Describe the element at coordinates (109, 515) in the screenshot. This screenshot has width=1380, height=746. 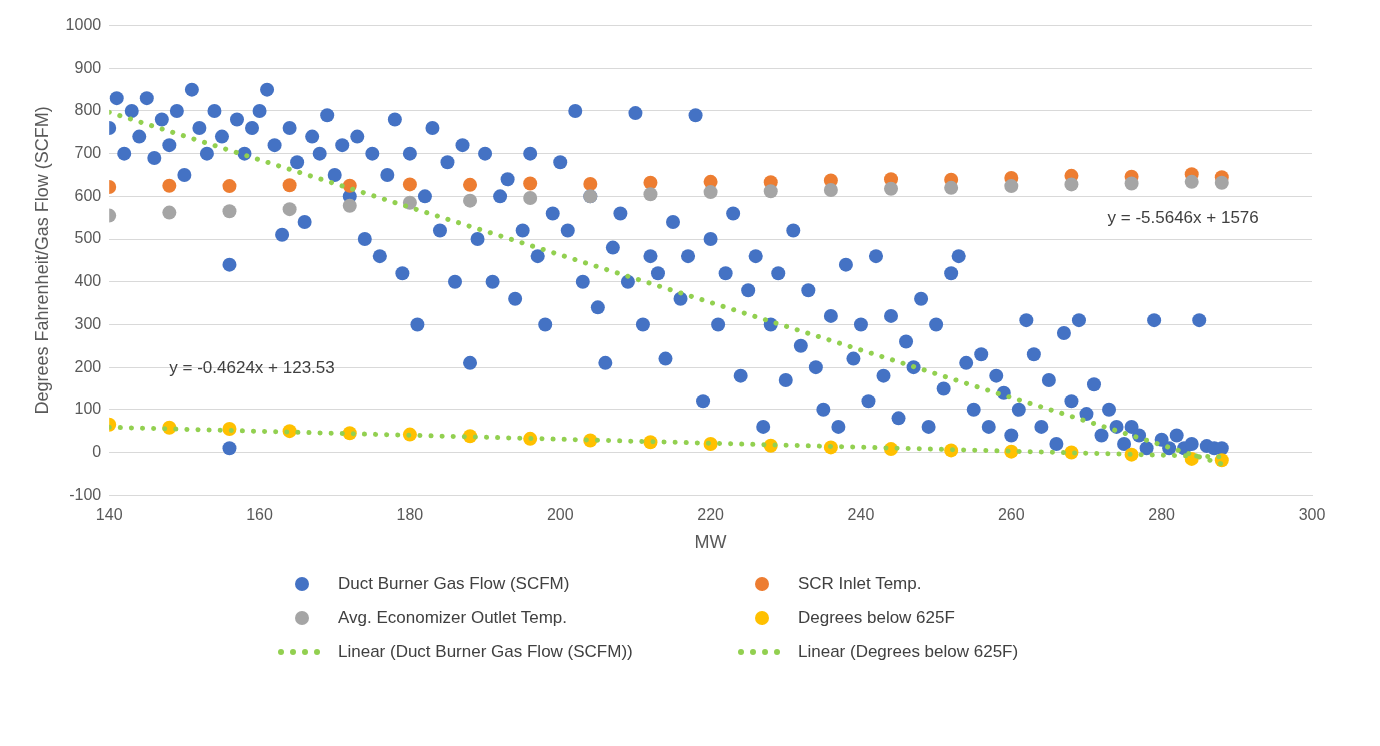
I see `x-tick-label: 140` at that location.